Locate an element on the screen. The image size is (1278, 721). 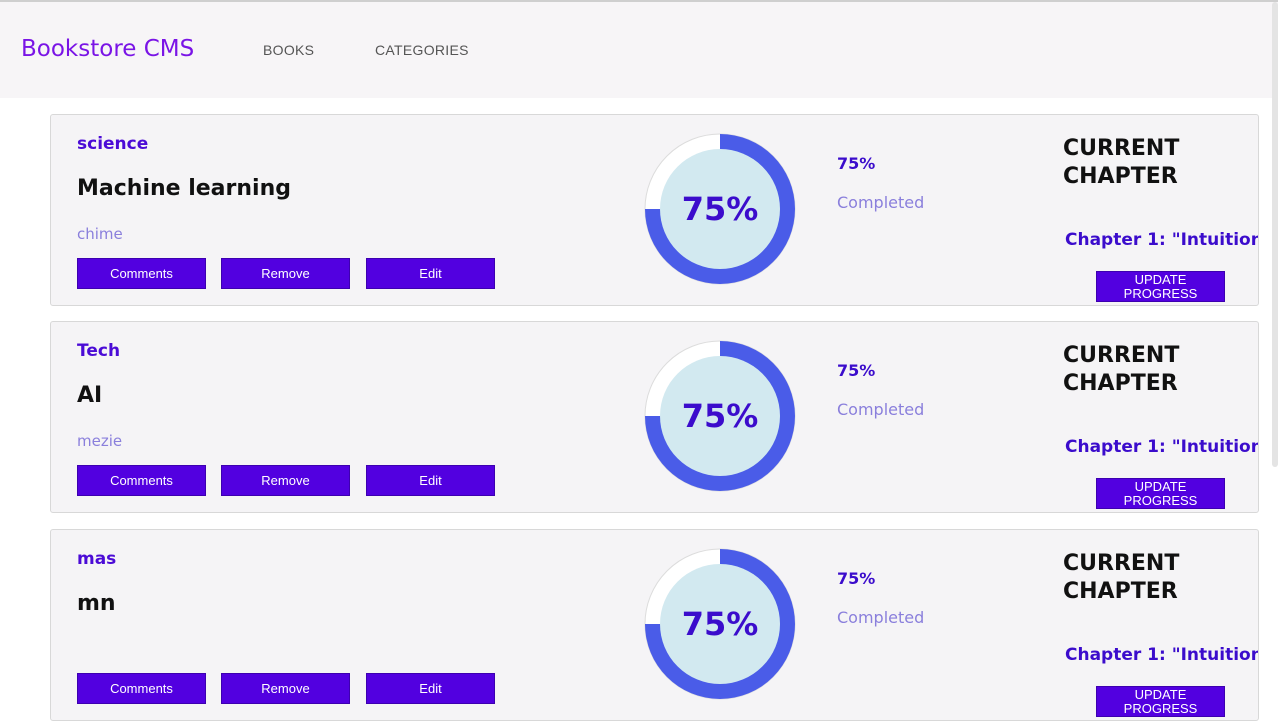
book-title: AI is located at coordinates (90, 395).